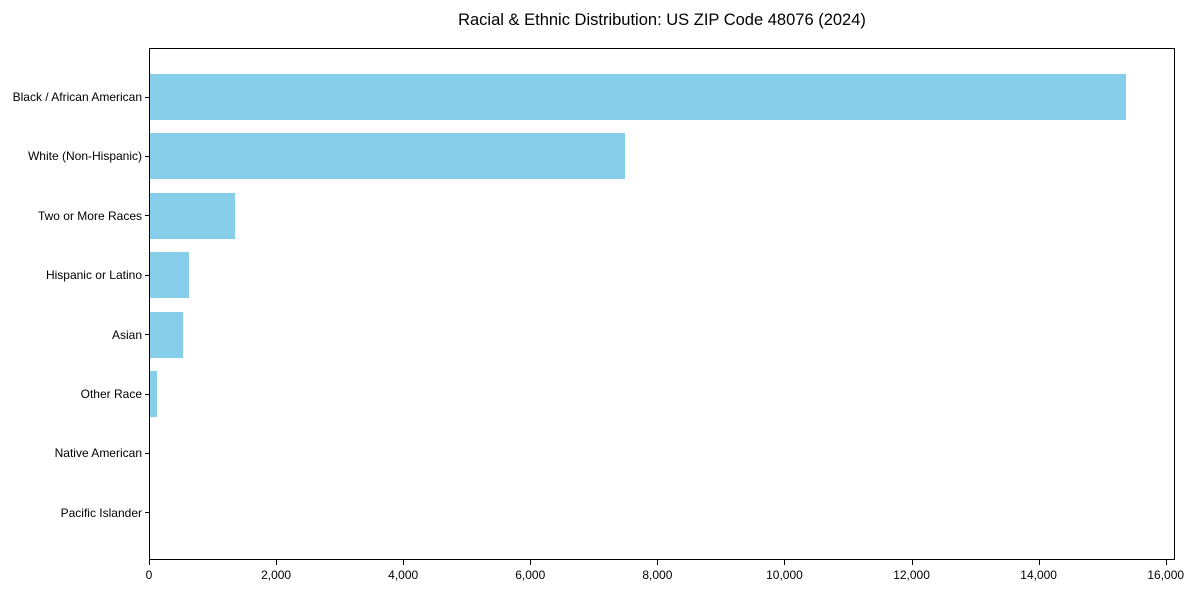 This screenshot has width=1200, height=600. I want to click on y-tick-label: Pacific Islander, so click(101, 512).